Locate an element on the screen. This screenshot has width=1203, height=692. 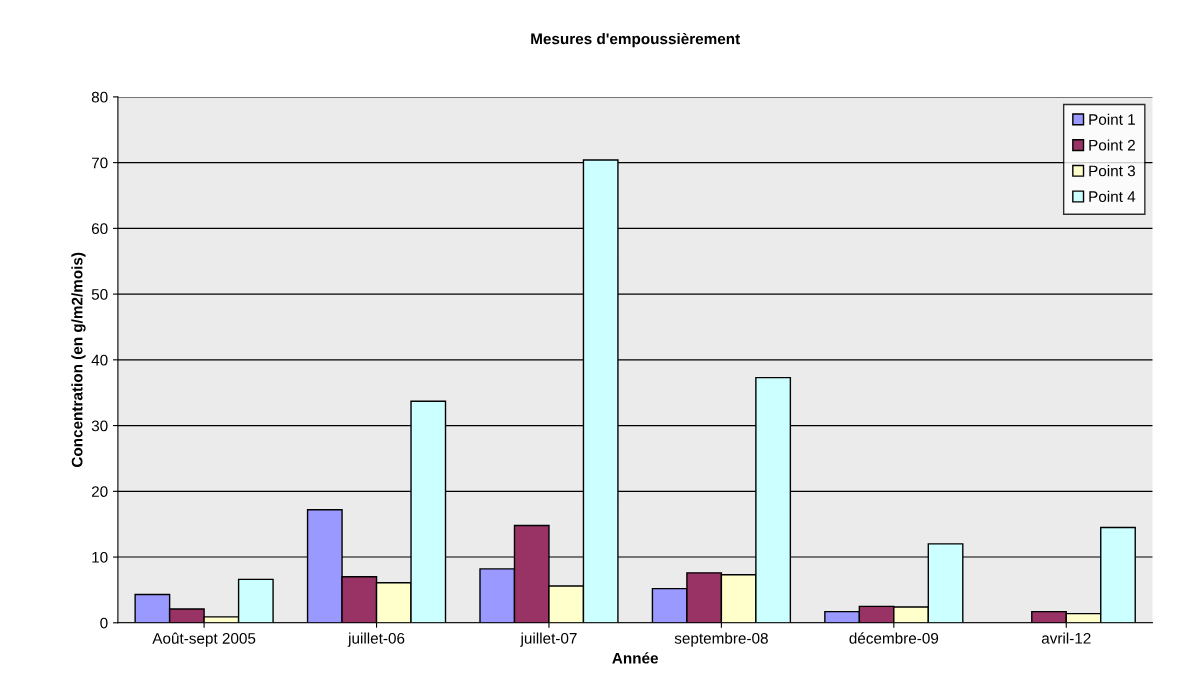
y-axis-title: Concentration (en g/m2/mois) is located at coordinates (78, 360).